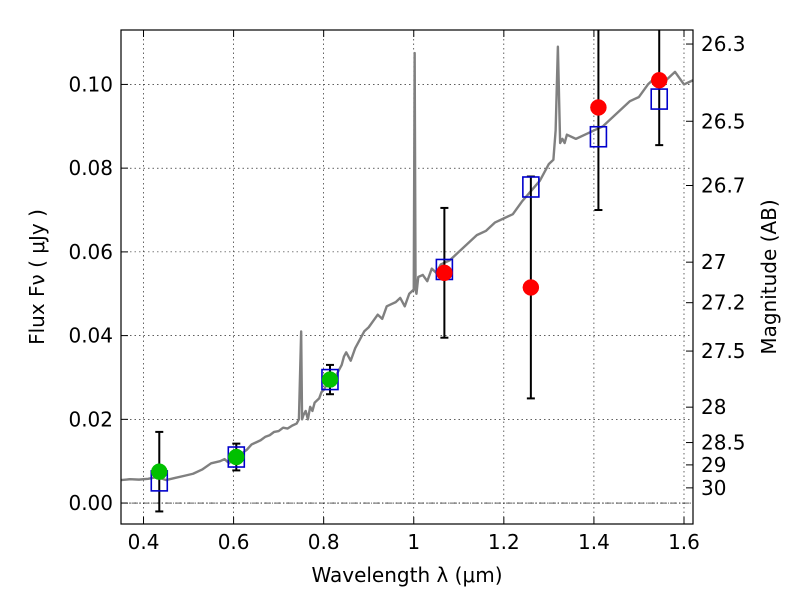 This screenshot has width=800, height=600. I want to click on x-tick-label: 0.6, so click(234, 542).